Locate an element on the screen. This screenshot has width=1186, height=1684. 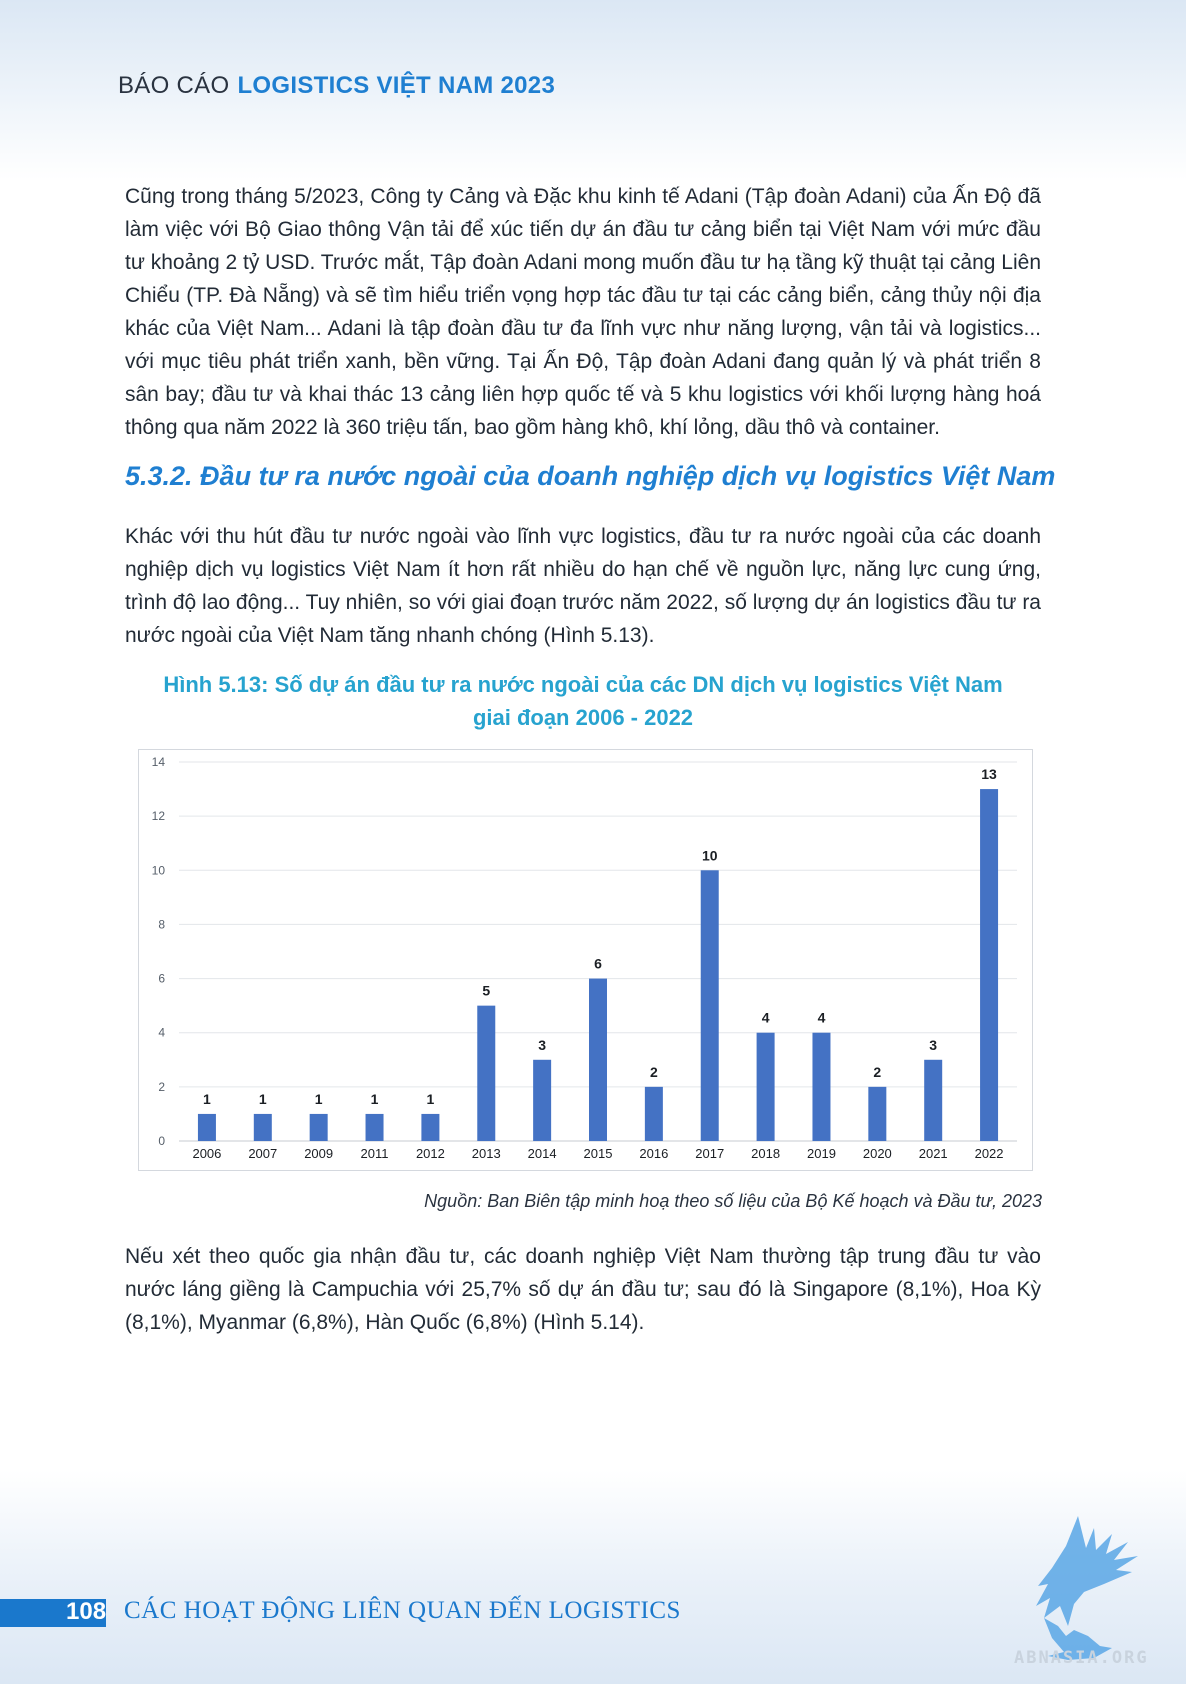
data-label: 13 is located at coordinates (989, 774).